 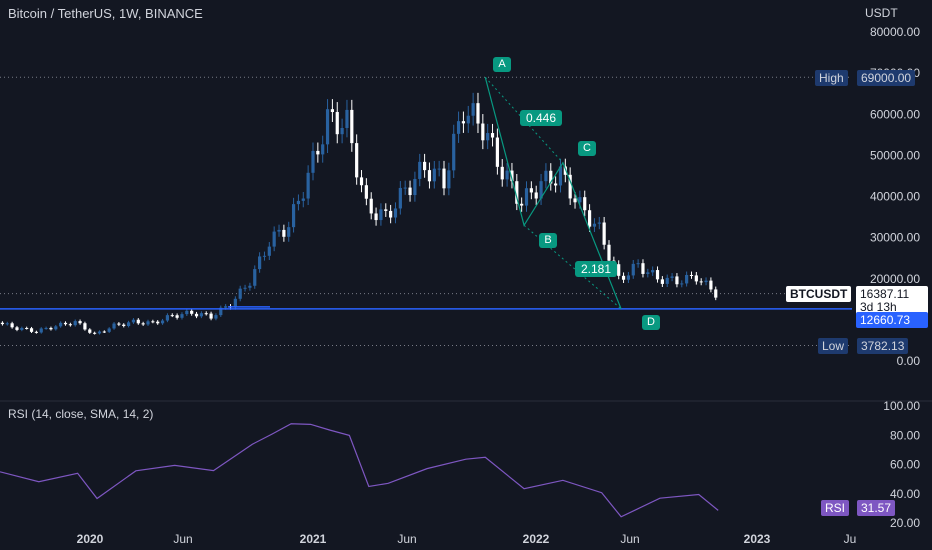 What do you see at coordinates (502, 64) in the screenshot?
I see `pattern-point-a: A` at bounding box center [502, 64].